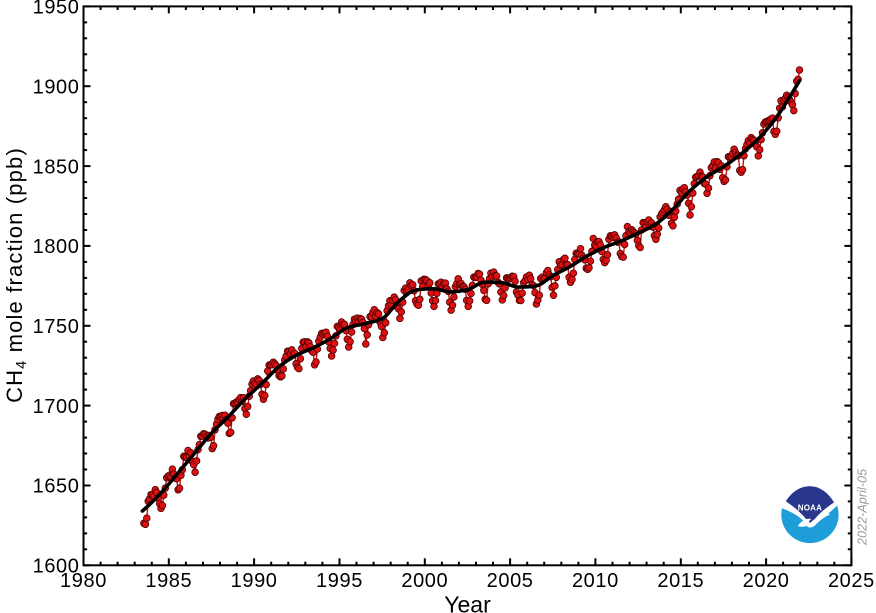 Image resolution: width=876 pixels, height=613 pixels. I want to click on svg-text: Year, so click(467, 602).